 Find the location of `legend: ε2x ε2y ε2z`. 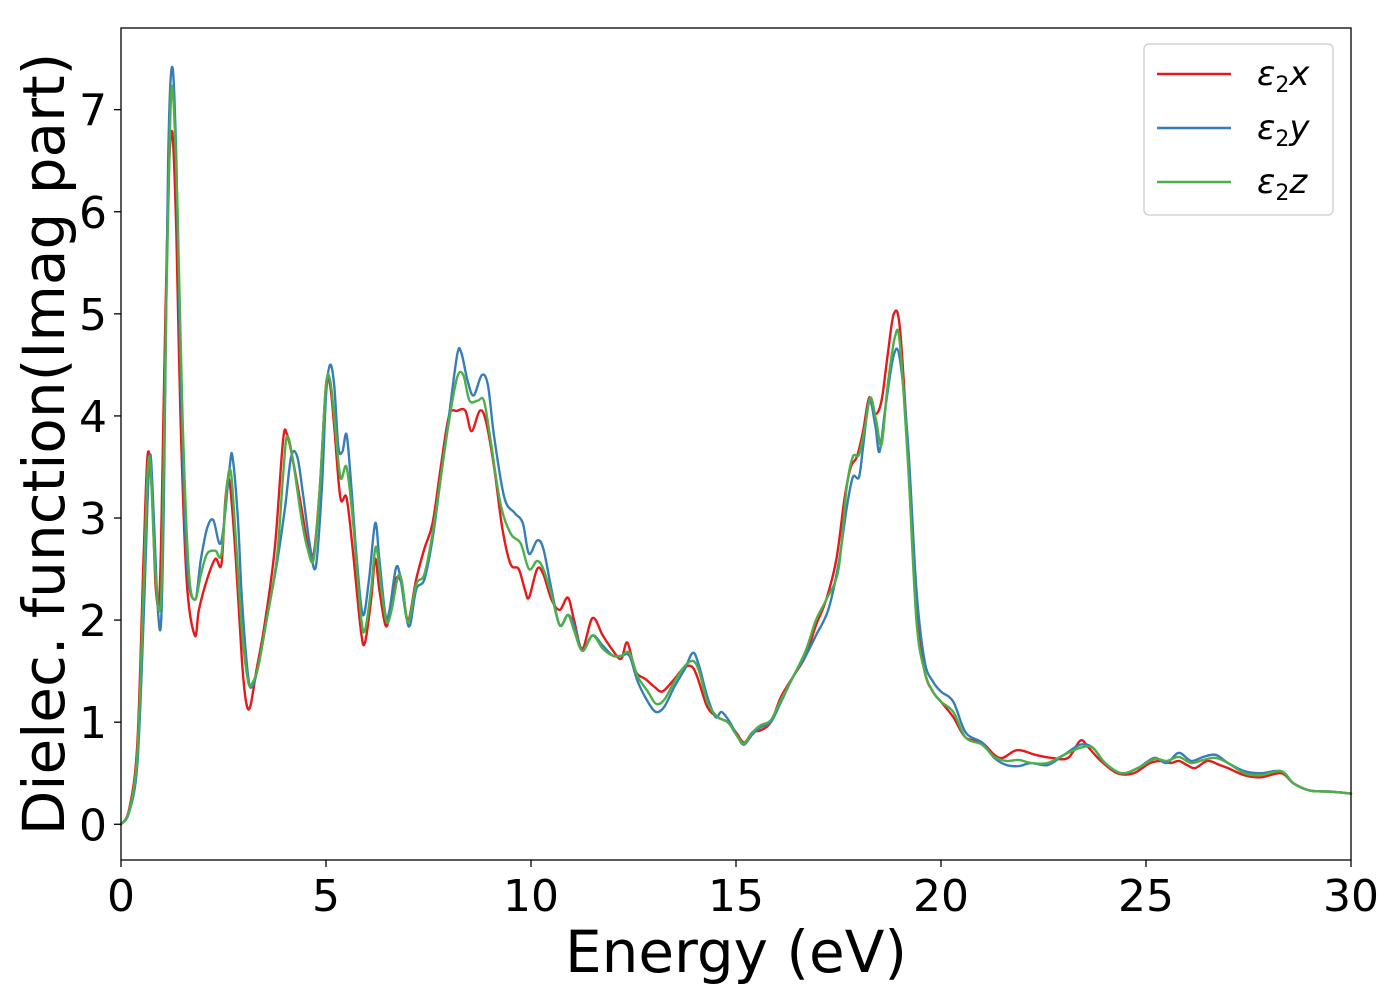

legend: ε2x ε2y ε2z is located at coordinates (1238, 129).